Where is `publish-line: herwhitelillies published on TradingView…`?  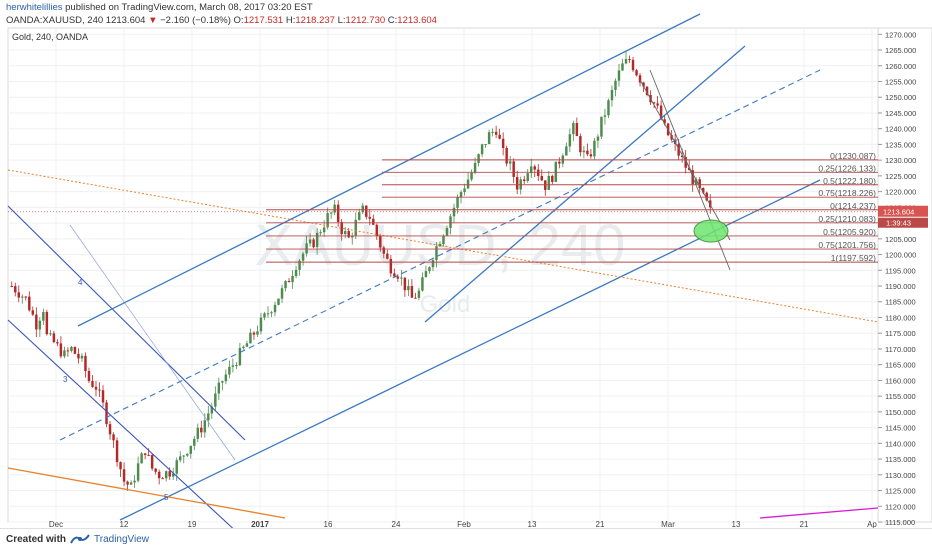
publish-line: herwhitelillies published on TradingView… is located at coordinates (159, 7).